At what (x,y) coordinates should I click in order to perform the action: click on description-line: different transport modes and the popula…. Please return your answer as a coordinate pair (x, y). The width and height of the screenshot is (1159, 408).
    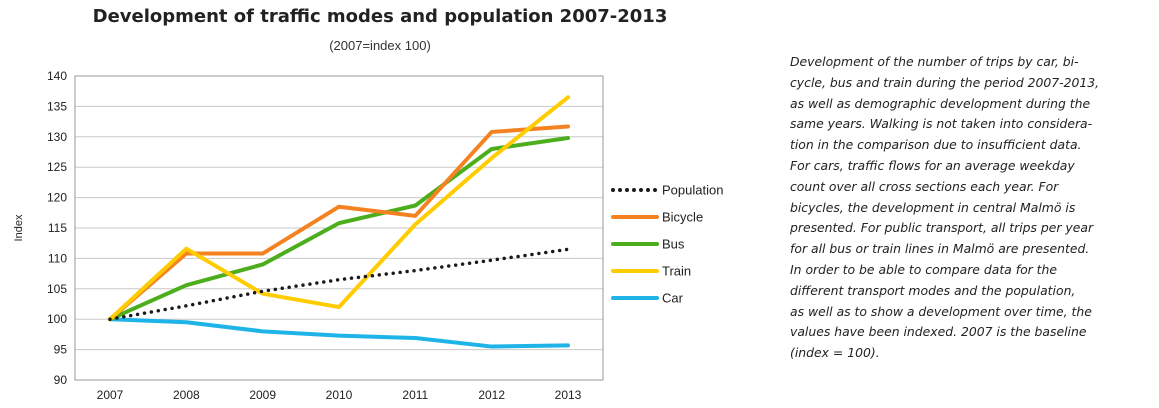
    Looking at the image, I should click on (933, 290).